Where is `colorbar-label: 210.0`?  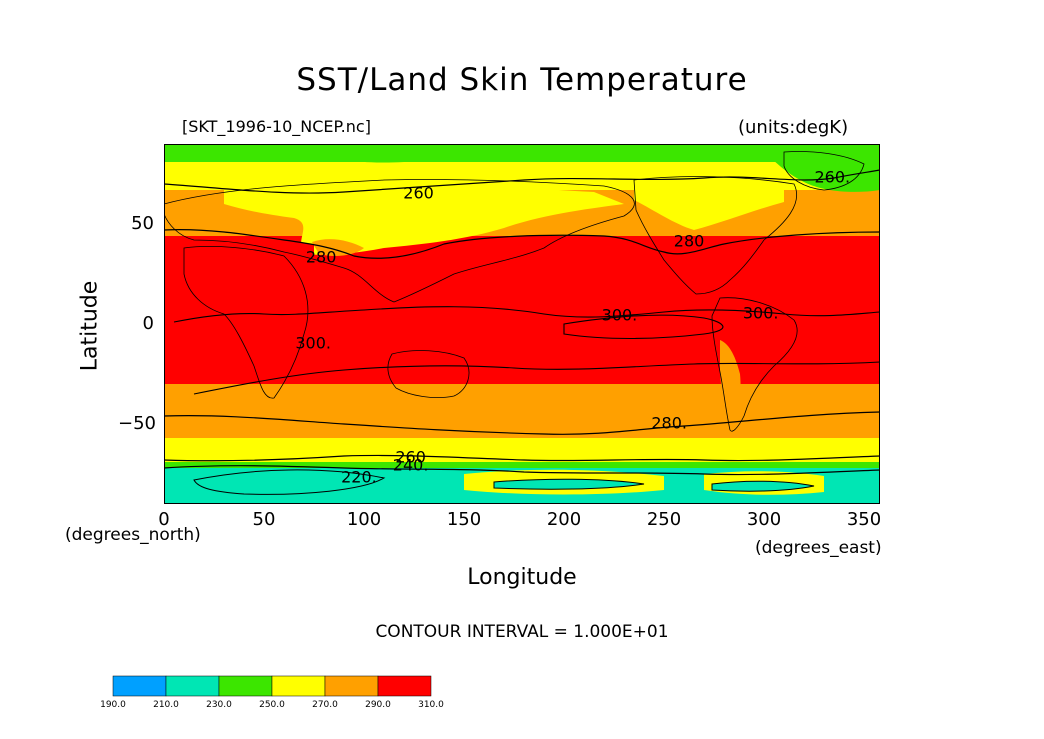
colorbar-label: 210.0 is located at coordinates (166, 705).